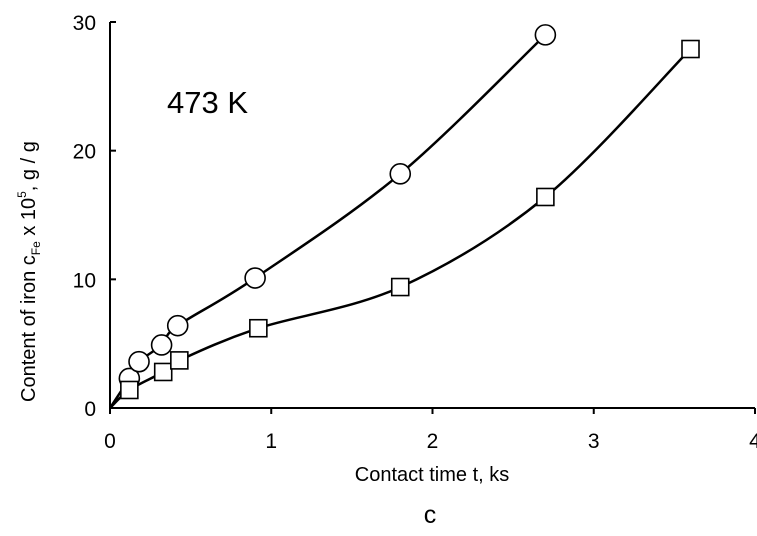 This screenshot has height=536, width=757. What do you see at coordinates (753, 441) in the screenshot?
I see `x-tick-label: 4` at bounding box center [753, 441].